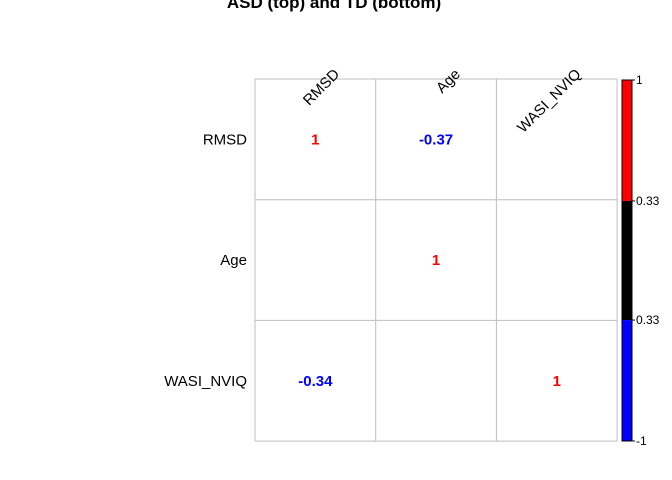 This screenshot has width=672, height=480. Describe the element at coordinates (549, 101) in the screenshot. I see `column-label: WASI_NVIQ` at that location.